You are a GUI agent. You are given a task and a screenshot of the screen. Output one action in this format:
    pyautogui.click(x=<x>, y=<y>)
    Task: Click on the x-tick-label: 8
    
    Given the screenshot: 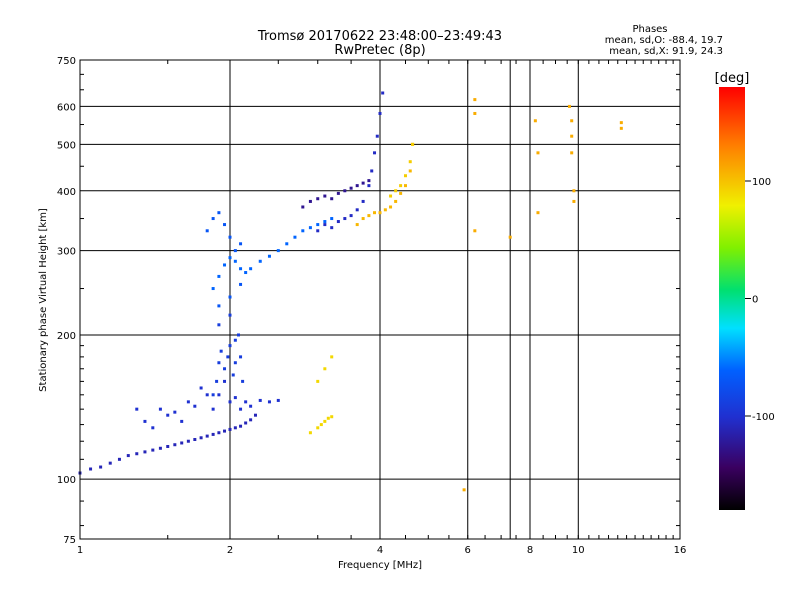 What is the action you would take?
    pyautogui.click(x=530, y=550)
    